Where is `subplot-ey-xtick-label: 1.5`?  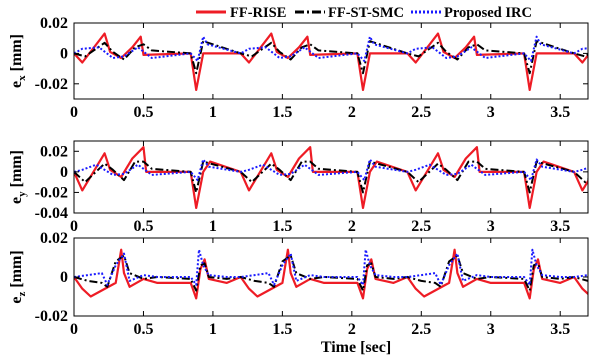
subplot-ey-xtick-label: 1.5 is located at coordinates (282, 226).